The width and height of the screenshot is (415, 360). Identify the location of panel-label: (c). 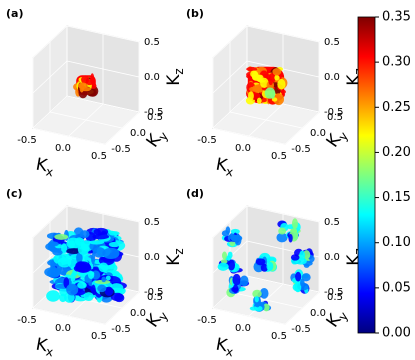
(14, 193).